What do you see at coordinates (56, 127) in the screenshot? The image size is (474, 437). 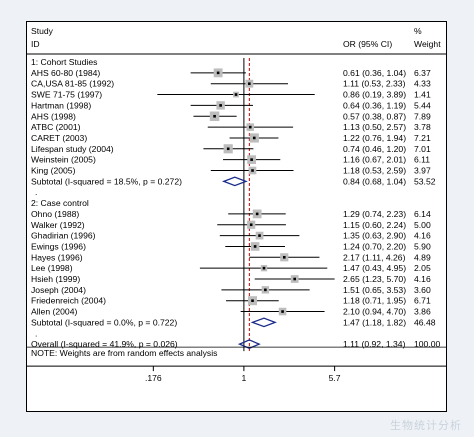 I see `study-label: ATBC (2001)` at bounding box center [56, 127].